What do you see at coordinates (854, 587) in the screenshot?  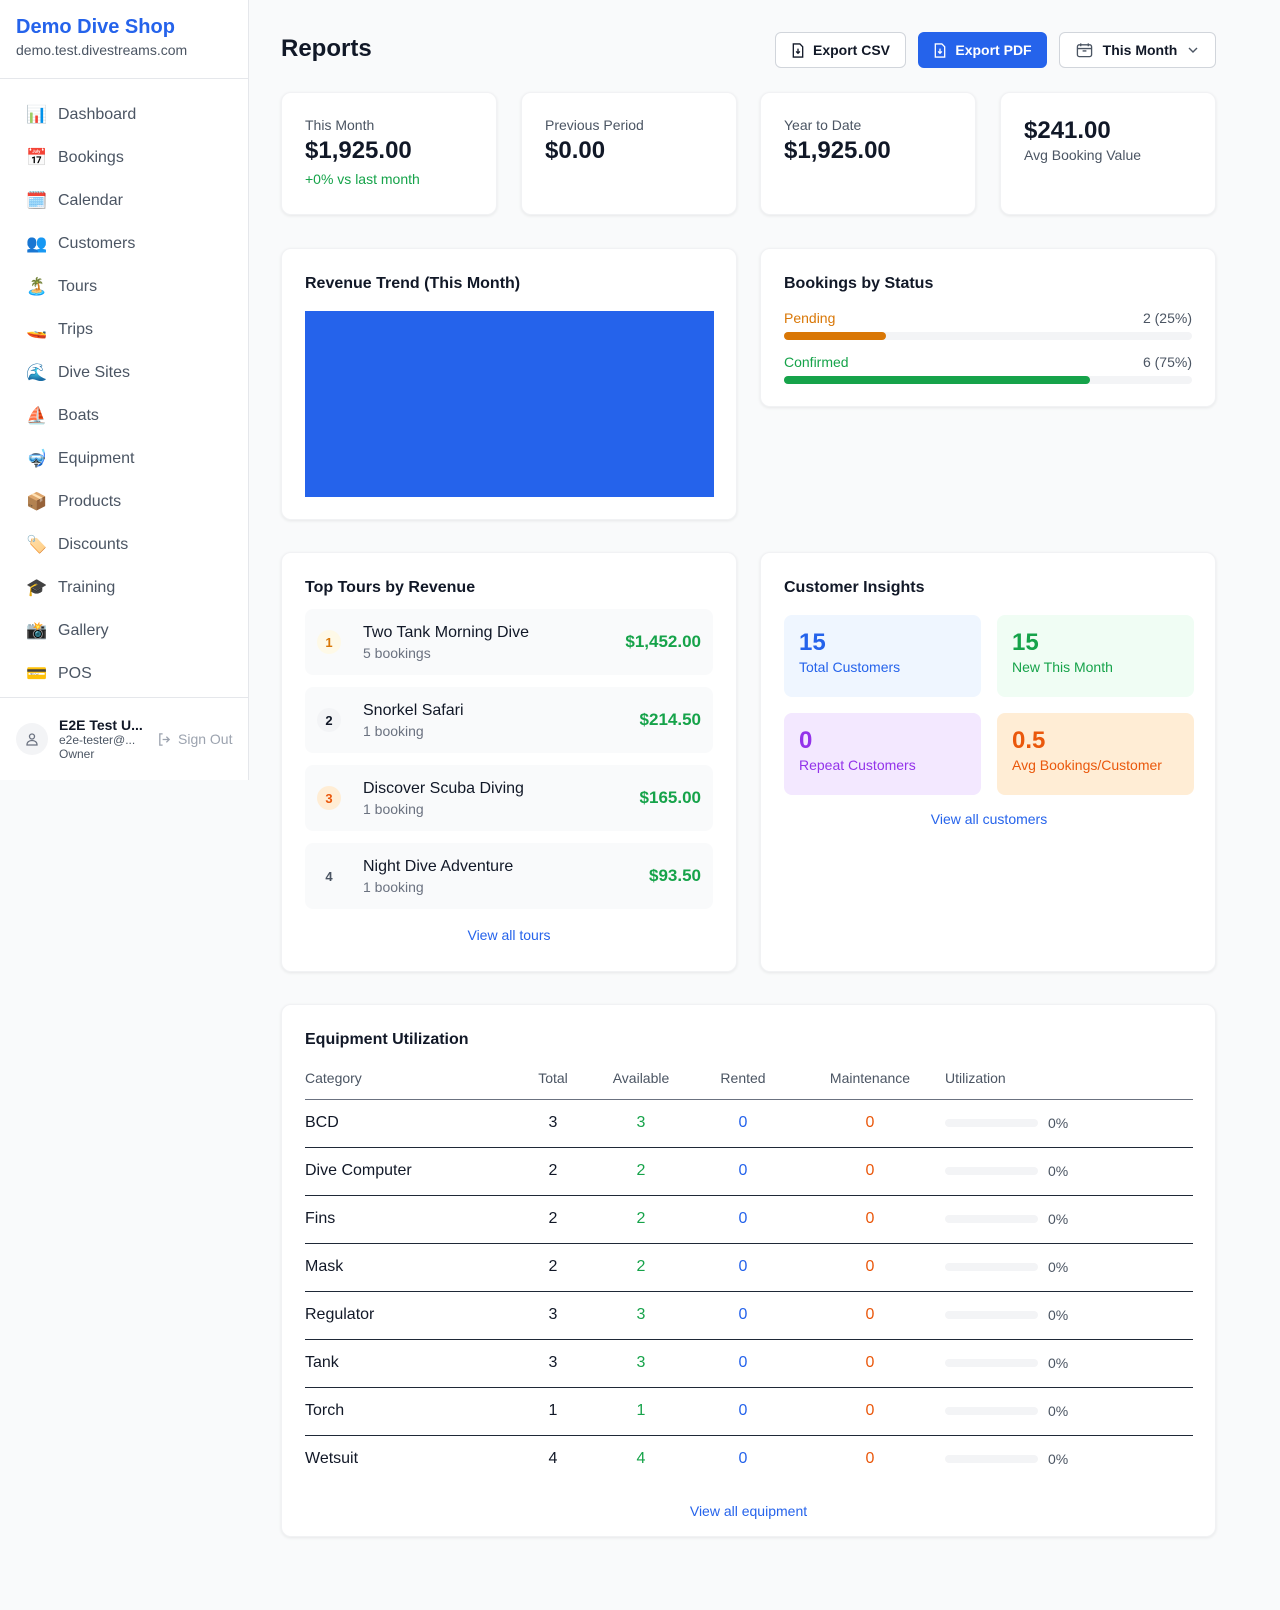 I see `customer-insights-title: Customer Insights` at bounding box center [854, 587].